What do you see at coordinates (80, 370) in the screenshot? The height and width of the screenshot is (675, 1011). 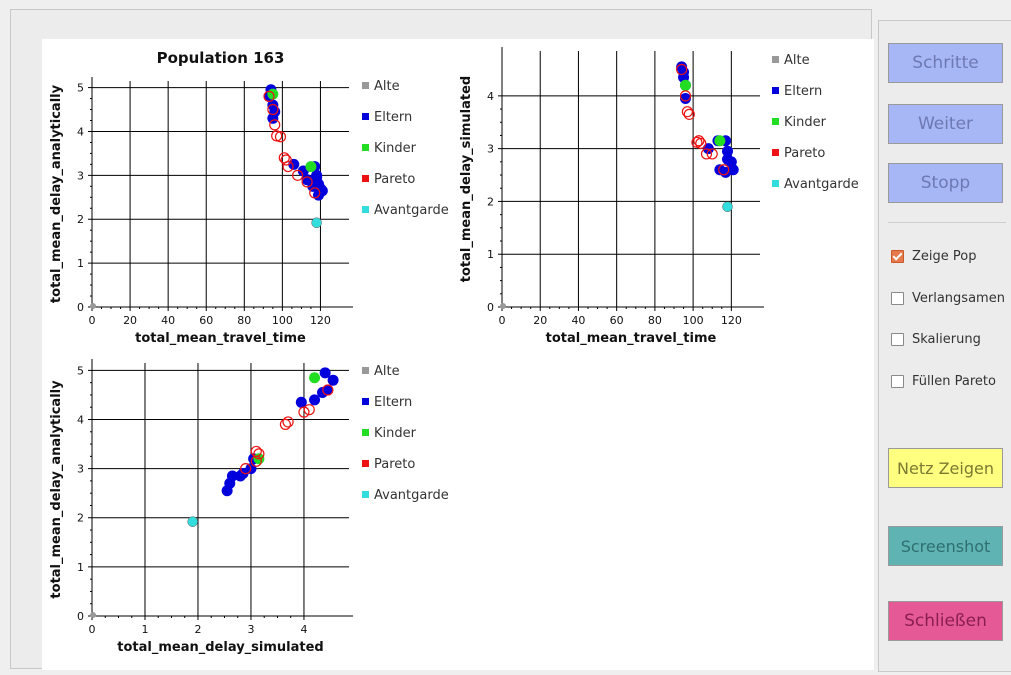 I see `y-tick-label: 5` at bounding box center [80, 370].